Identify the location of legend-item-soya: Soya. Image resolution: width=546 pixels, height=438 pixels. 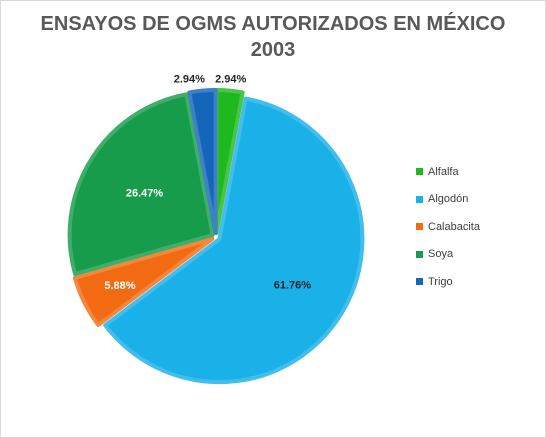
(448, 255).